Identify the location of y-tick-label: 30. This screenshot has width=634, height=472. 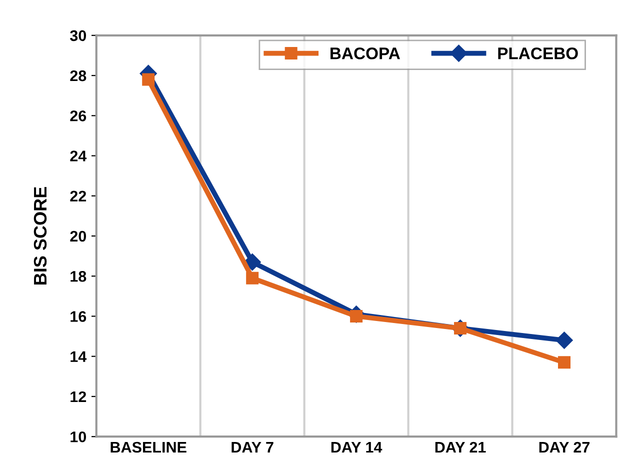
(78, 36).